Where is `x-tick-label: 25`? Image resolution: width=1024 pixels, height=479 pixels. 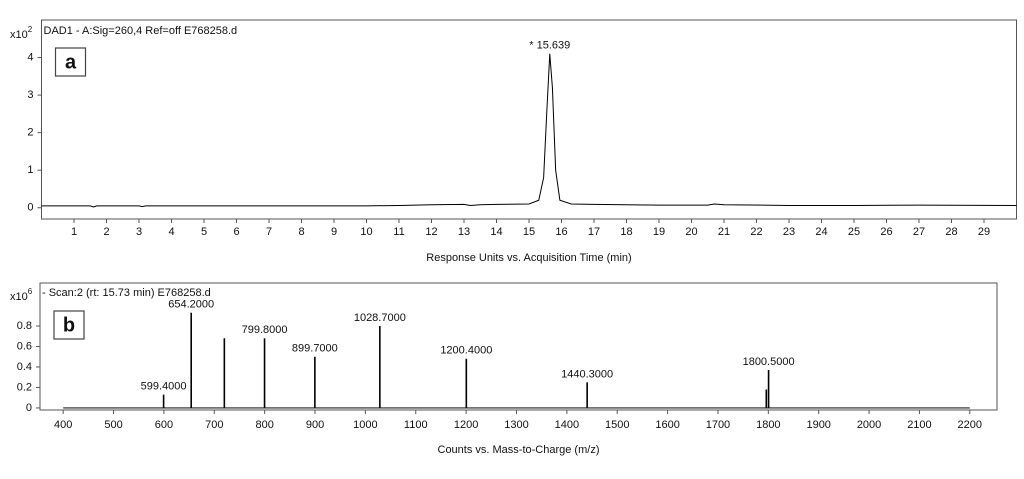
x-tick-label: 25 is located at coordinates (854, 232).